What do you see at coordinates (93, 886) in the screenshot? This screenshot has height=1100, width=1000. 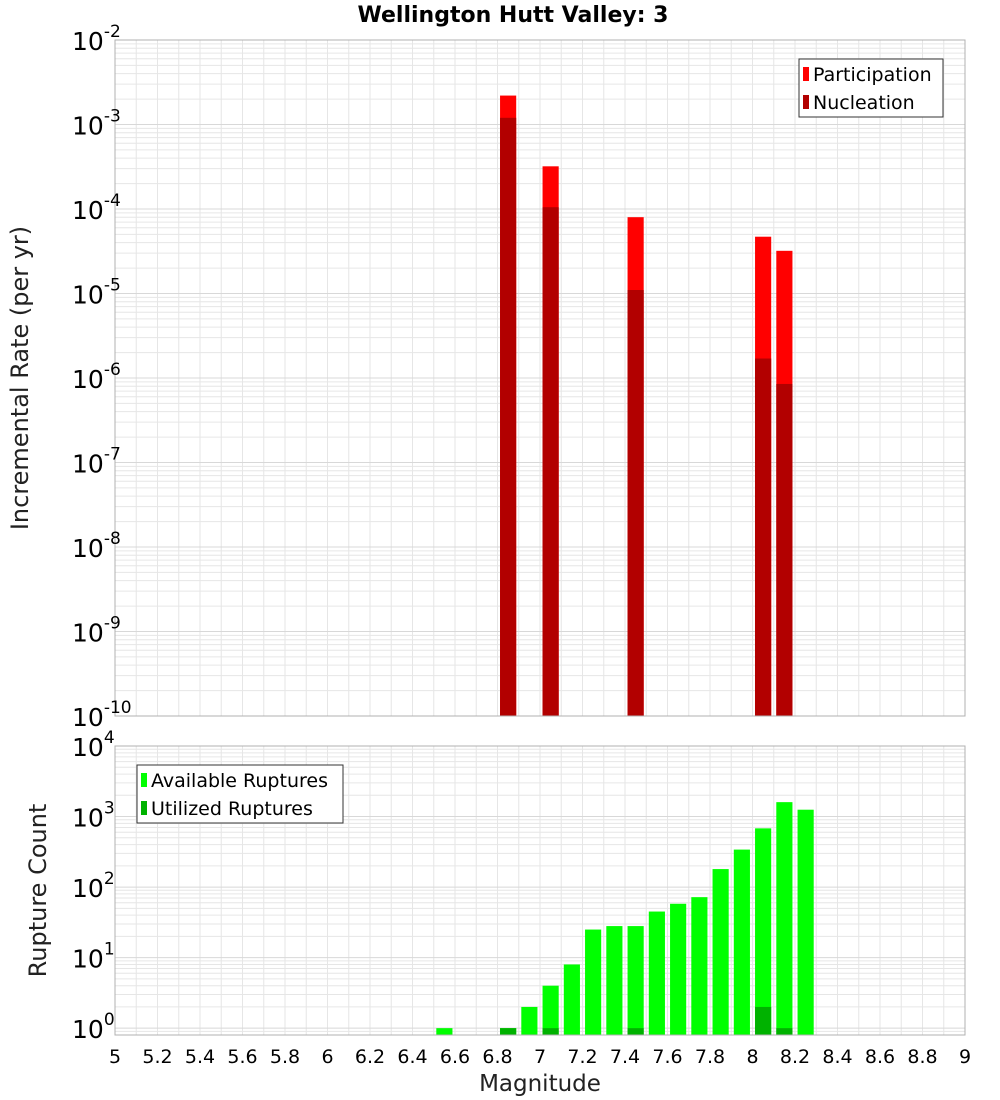 I see `y-tick-label: 10²` at bounding box center [93, 886].